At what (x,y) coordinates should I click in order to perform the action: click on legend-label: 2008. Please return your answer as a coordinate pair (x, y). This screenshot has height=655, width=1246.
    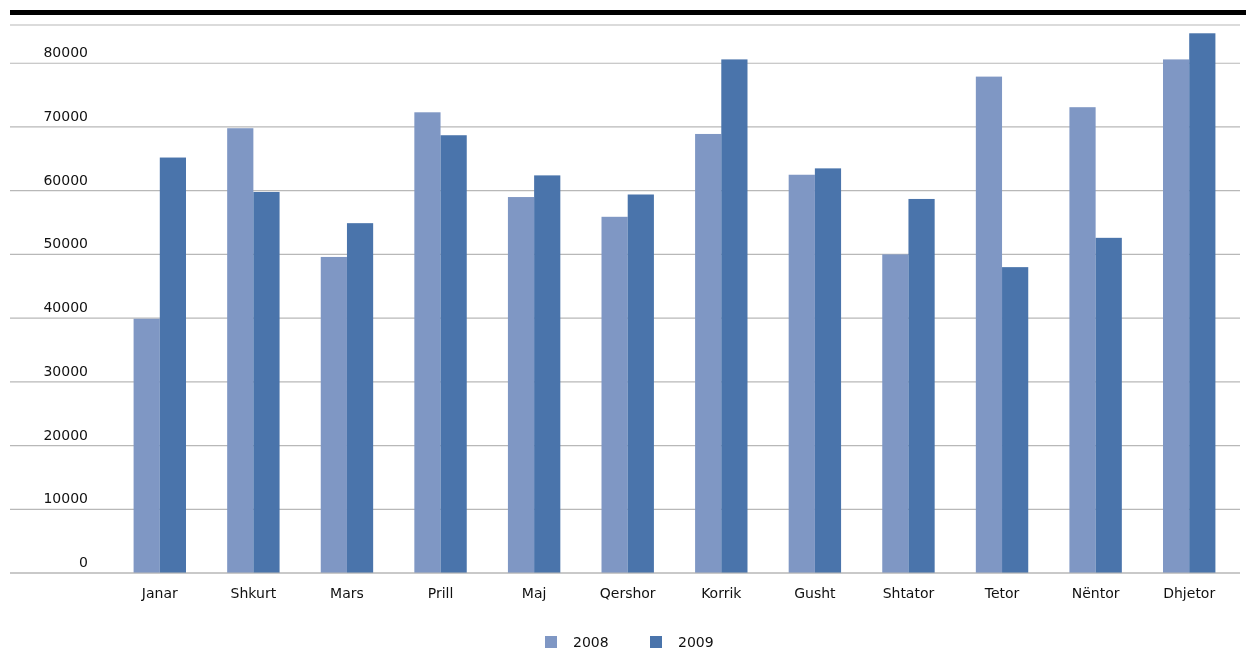
    Looking at the image, I should click on (591, 642).